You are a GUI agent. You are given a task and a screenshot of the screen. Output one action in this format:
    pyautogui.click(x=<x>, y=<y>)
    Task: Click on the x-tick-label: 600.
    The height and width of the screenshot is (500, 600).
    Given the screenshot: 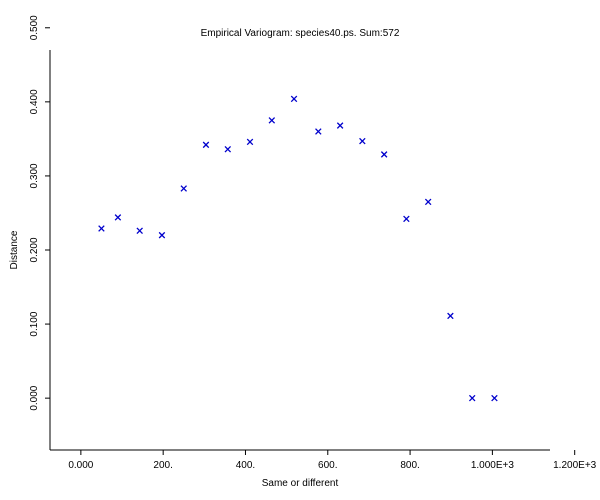 What is the action you would take?
    pyautogui.click(x=327, y=465)
    